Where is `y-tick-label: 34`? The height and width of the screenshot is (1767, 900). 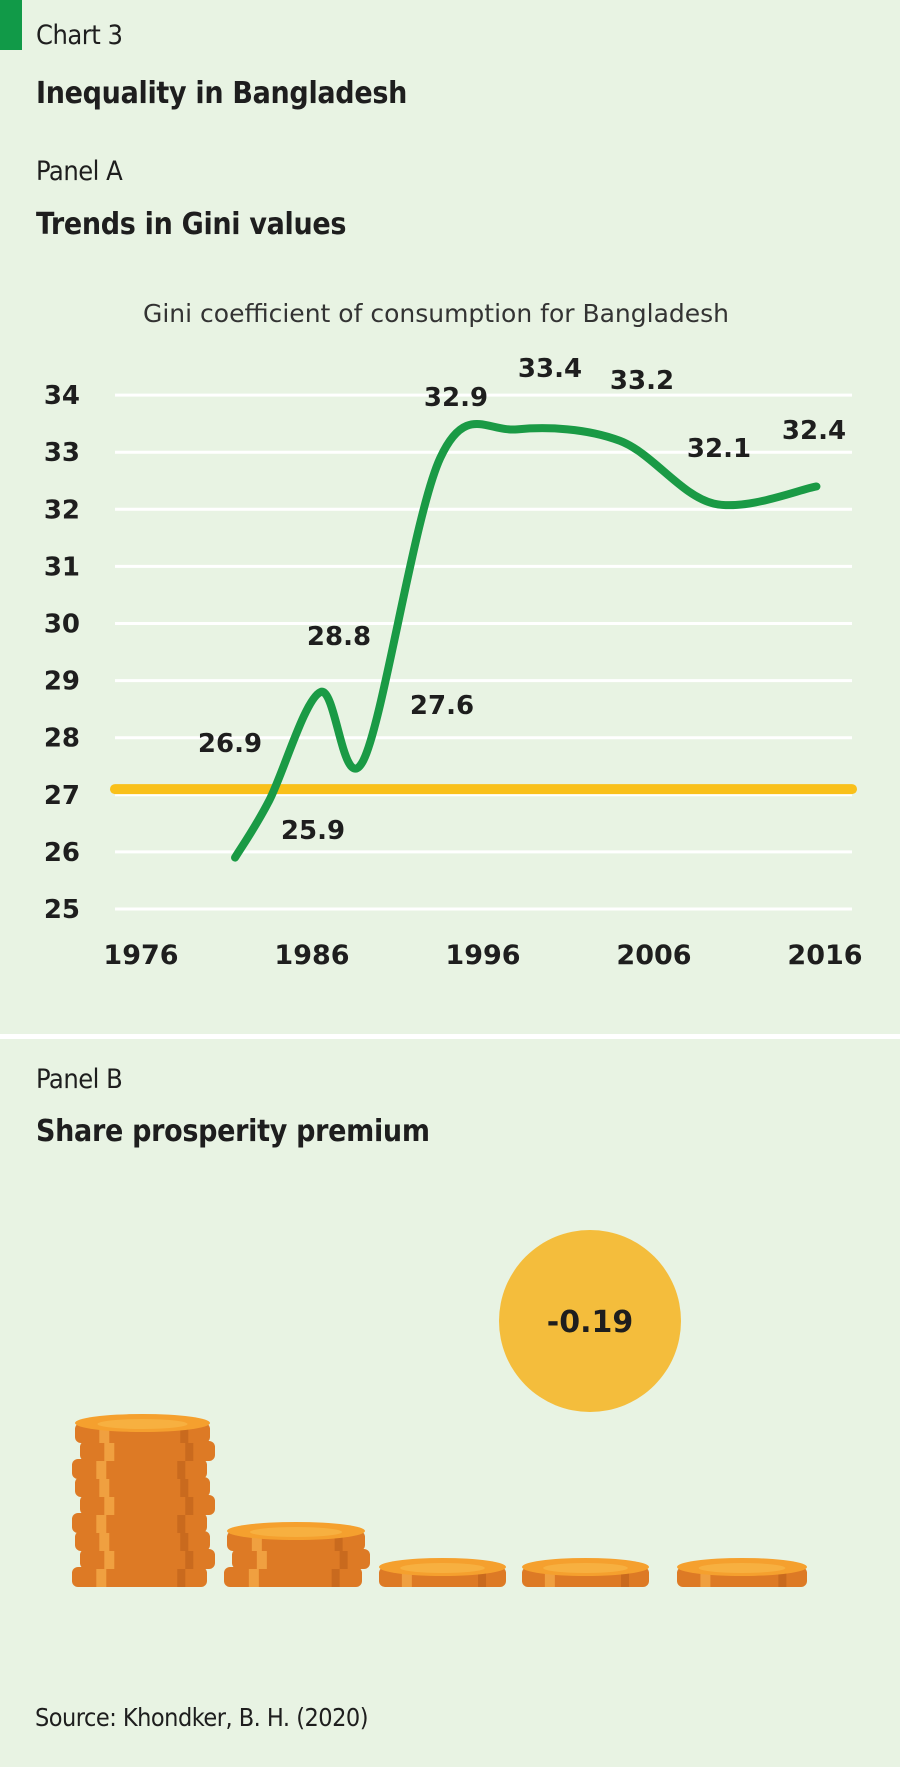 y-tick-label: 34 is located at coordinates (62, 396).